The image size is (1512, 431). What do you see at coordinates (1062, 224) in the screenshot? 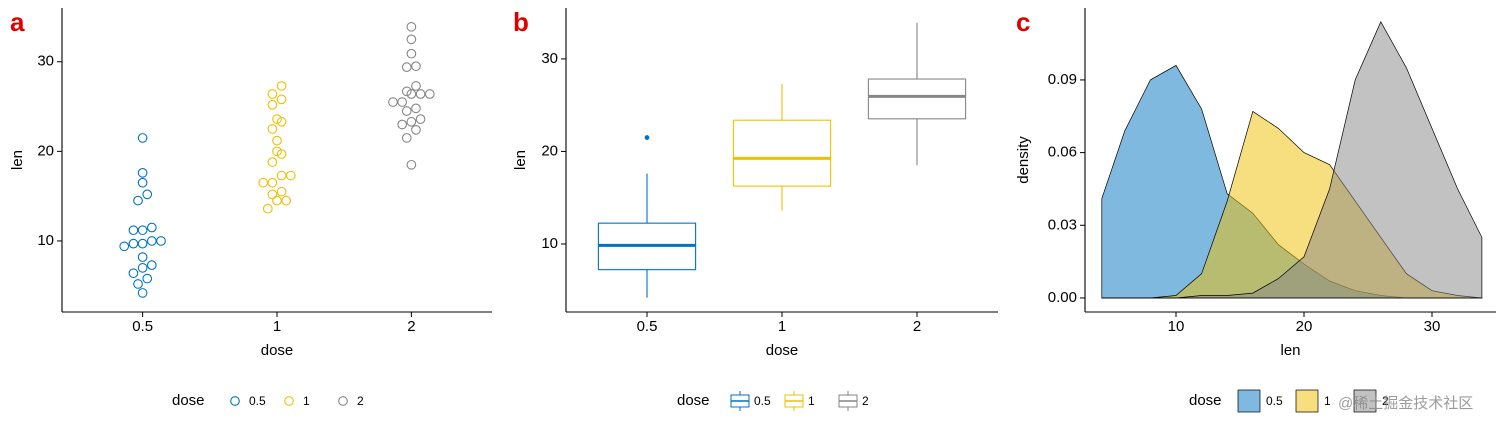
I see `y-tick-label: 0.03` at bounding box center [1062, 224].